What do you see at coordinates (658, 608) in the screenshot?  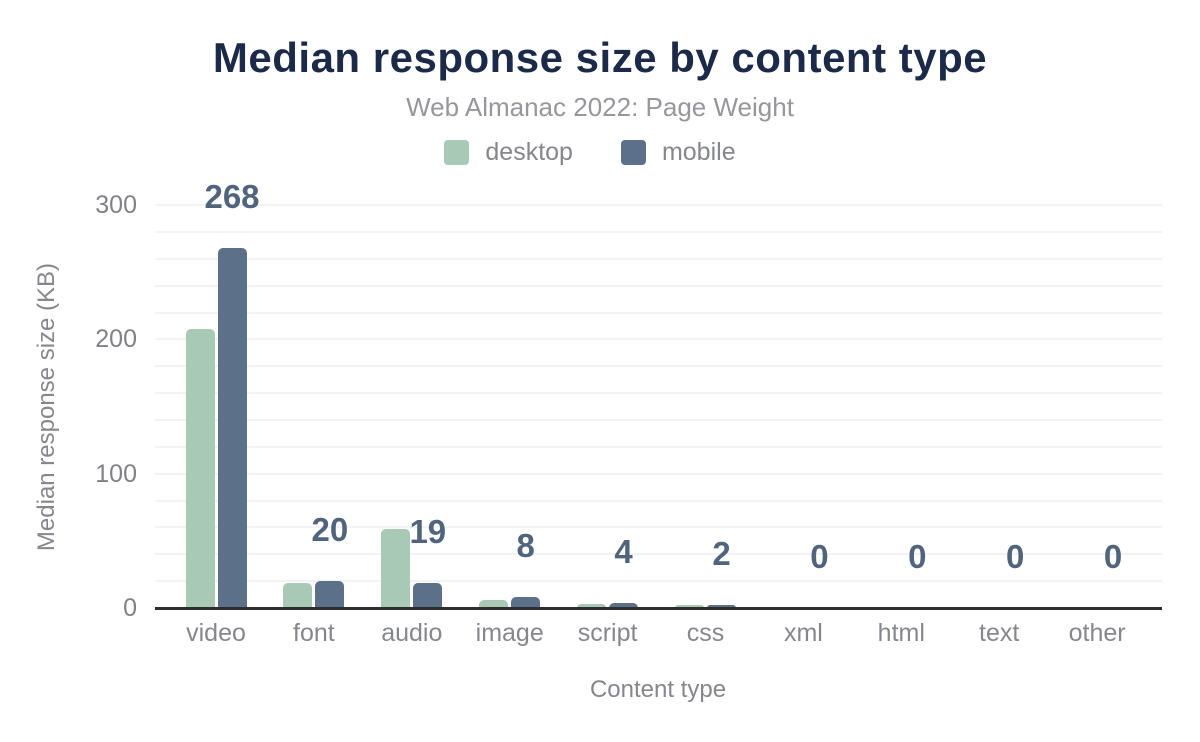 I see `x-axis-line` at bounding box center [658, 608].